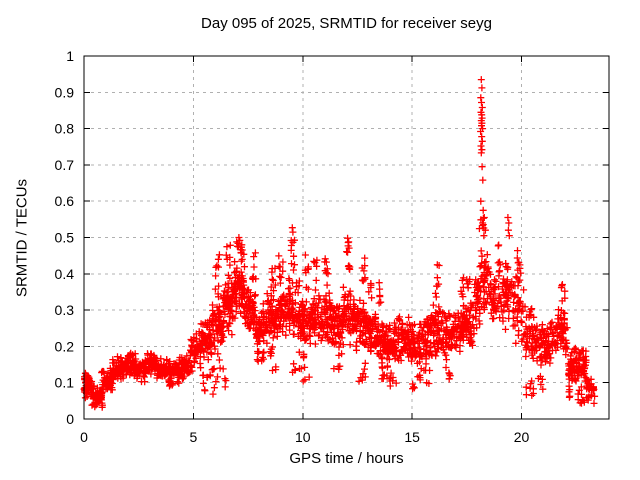  Describe the element at coordinates (65, 310) in the screenshot. I see `y-tick-label: 0.3` at that location.